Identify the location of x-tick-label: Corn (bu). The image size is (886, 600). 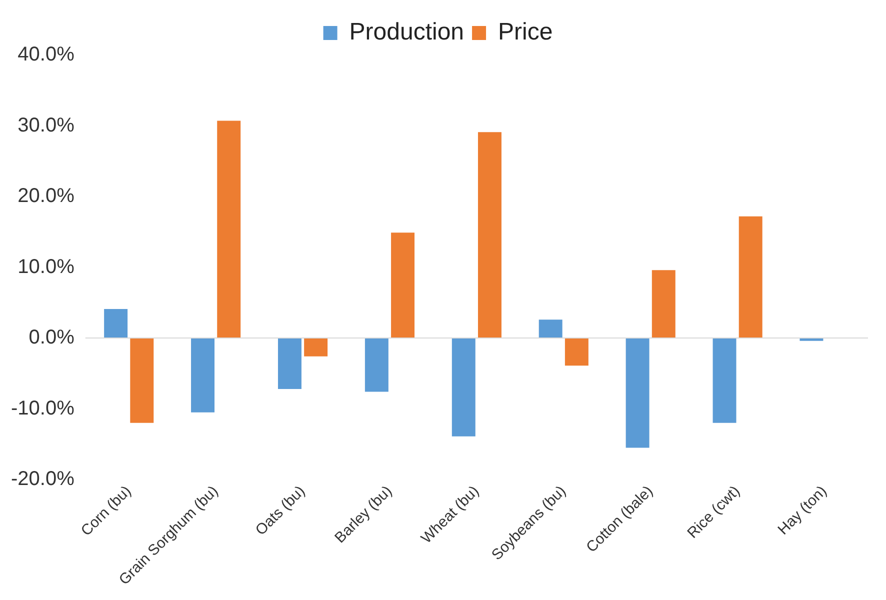
(106, 511).